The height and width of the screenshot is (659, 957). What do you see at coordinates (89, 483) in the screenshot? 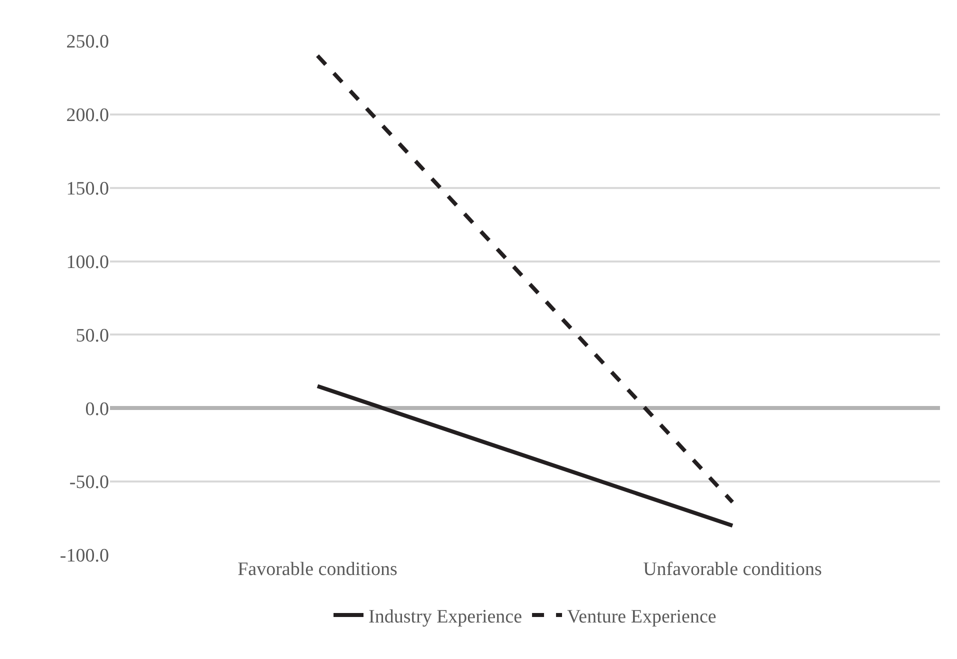
I see `y-tick-label: -50.0` at bounding box center [89, 483].